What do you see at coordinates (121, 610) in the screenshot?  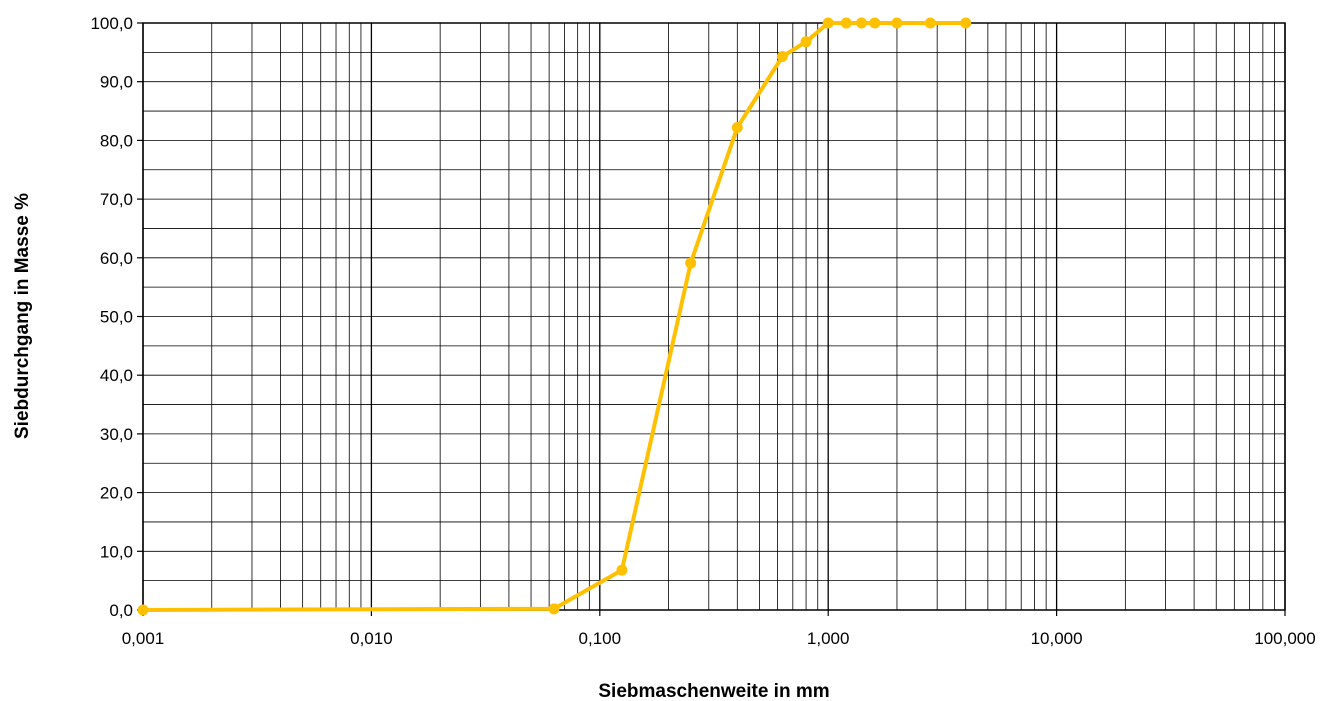 I see `y-tick-label: 0,0` at bounding box center [121, 610].